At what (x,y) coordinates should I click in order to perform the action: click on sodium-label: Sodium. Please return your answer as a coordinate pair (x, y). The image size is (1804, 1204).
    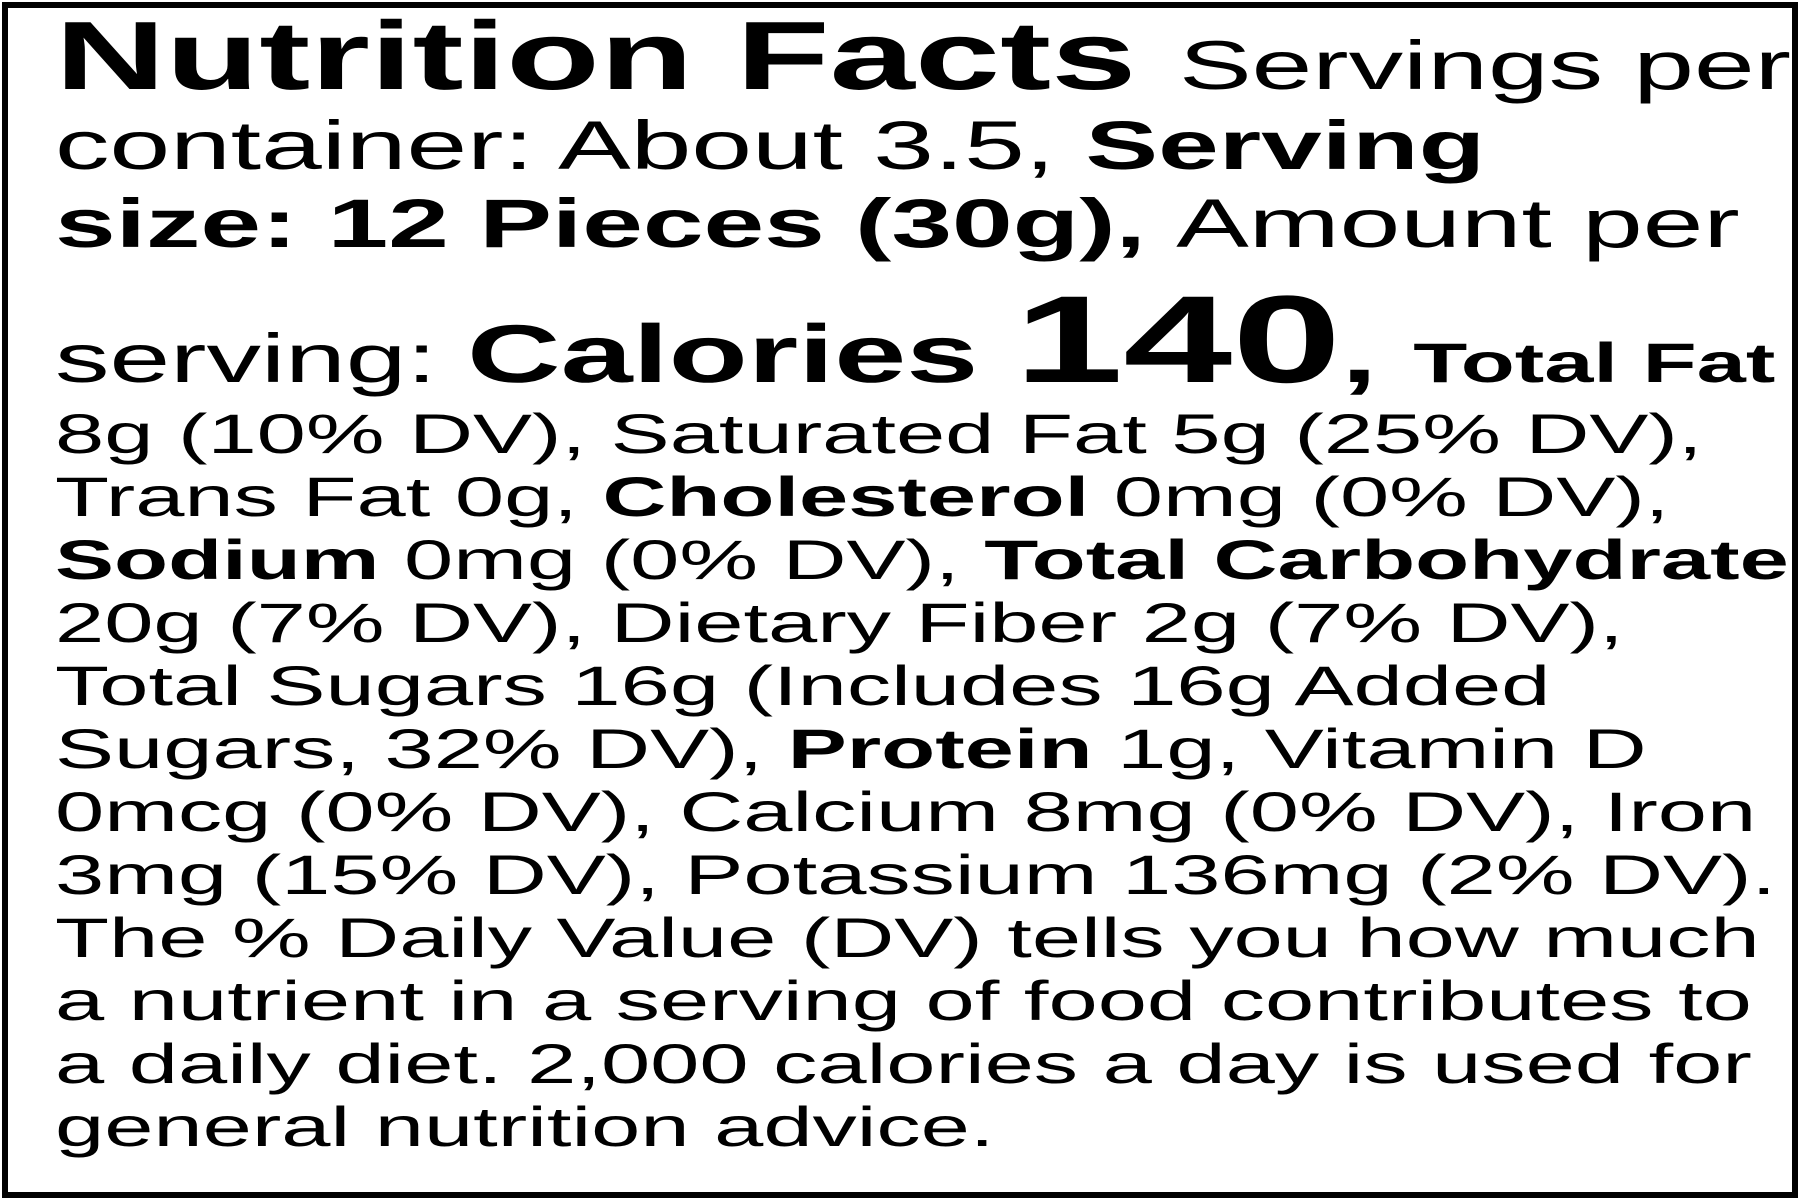
    Looking at the image, I should click on (217, 559).